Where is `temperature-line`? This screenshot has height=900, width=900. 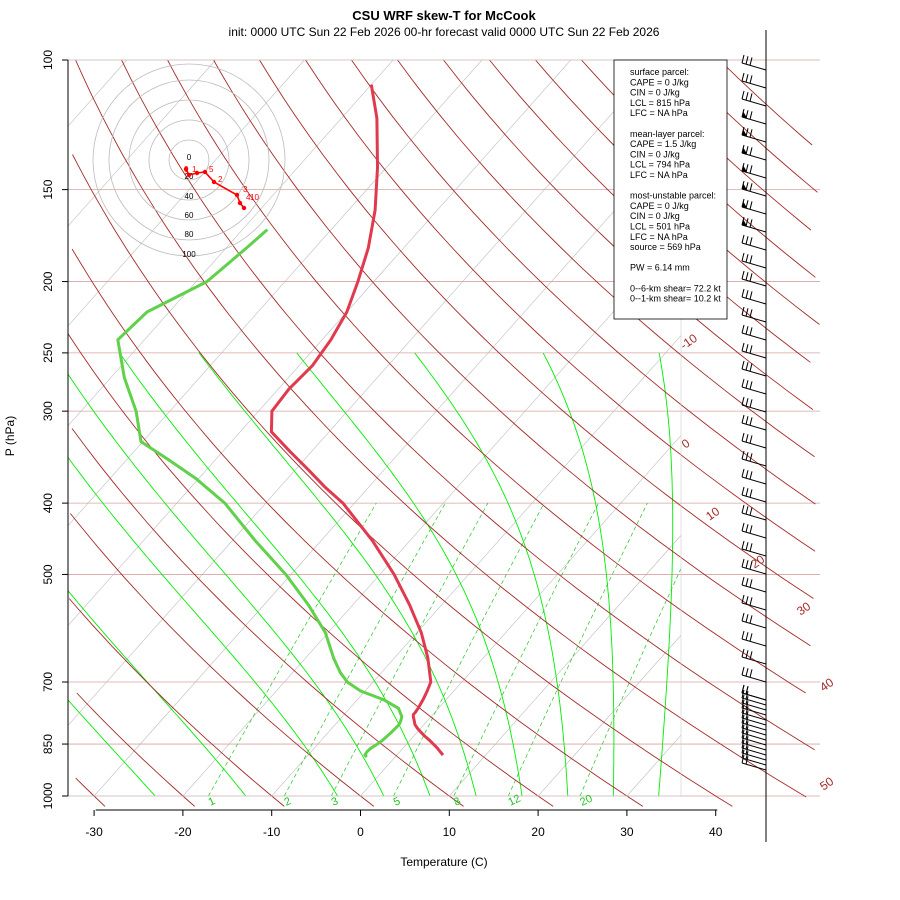
temperature-line is located at coordinates (357, 420).